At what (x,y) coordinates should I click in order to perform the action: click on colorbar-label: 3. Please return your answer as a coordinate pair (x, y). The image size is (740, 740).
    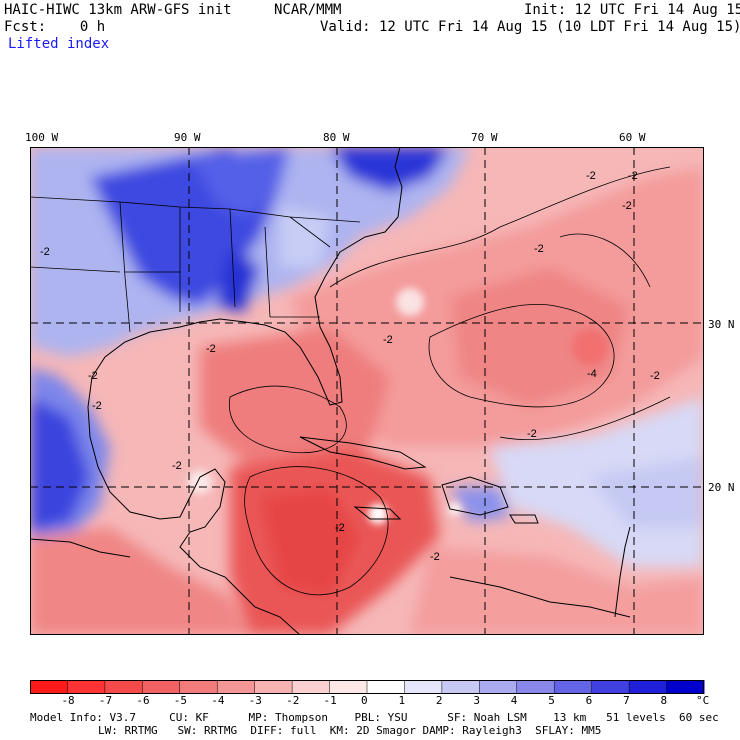
    Looking at the image, I should click on (476, 700).